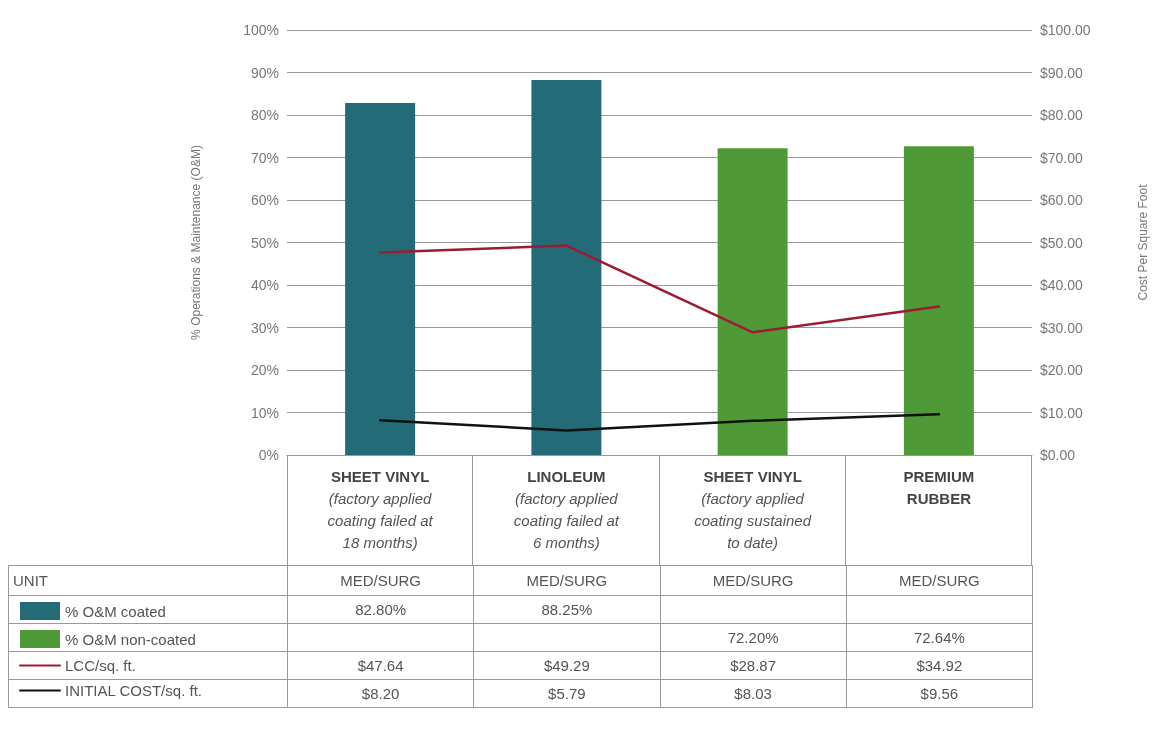 This screenshot has height=741, width=1165. I want to click on legend-label: INITIAL COST/sq. ft., so click(133, 690).